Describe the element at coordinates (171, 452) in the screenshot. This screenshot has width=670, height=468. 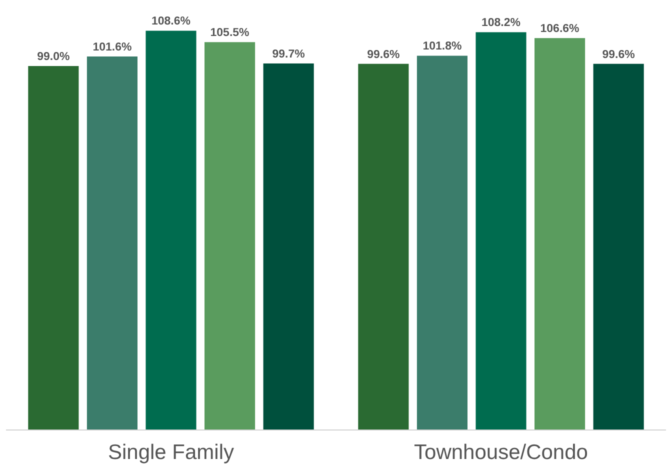
I see `x-tick-label: Single Family` at that location.